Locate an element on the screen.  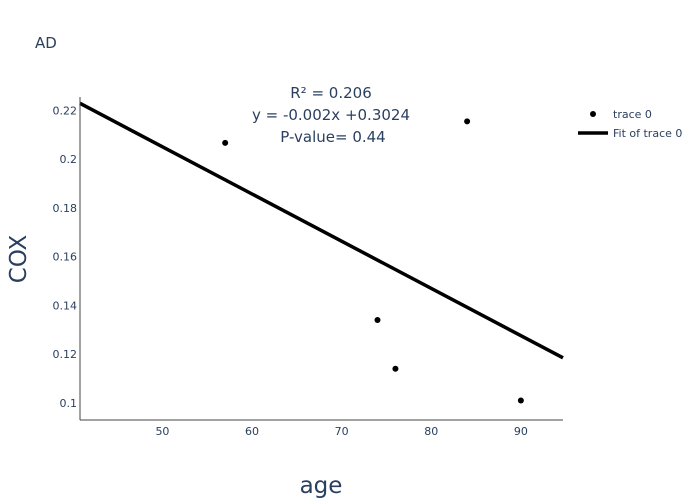
y-axis-title: COX is located at coordinates (19, 259).